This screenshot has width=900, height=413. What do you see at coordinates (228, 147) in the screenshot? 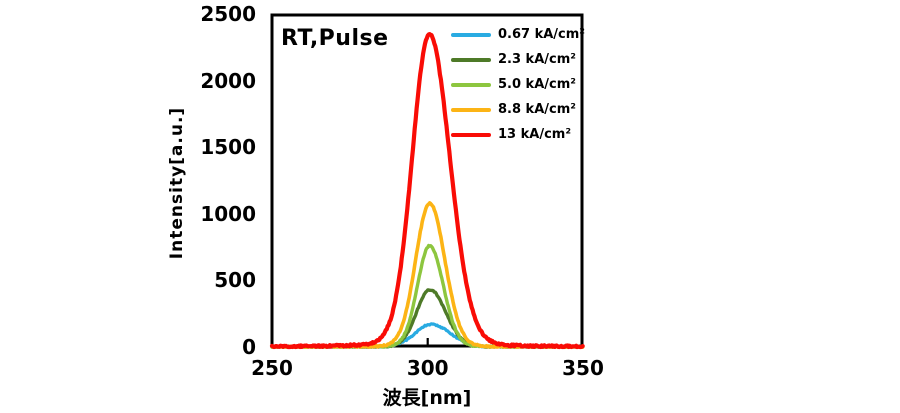
I see `y-tick-1500: 1500` at bounding box center [228, 147].